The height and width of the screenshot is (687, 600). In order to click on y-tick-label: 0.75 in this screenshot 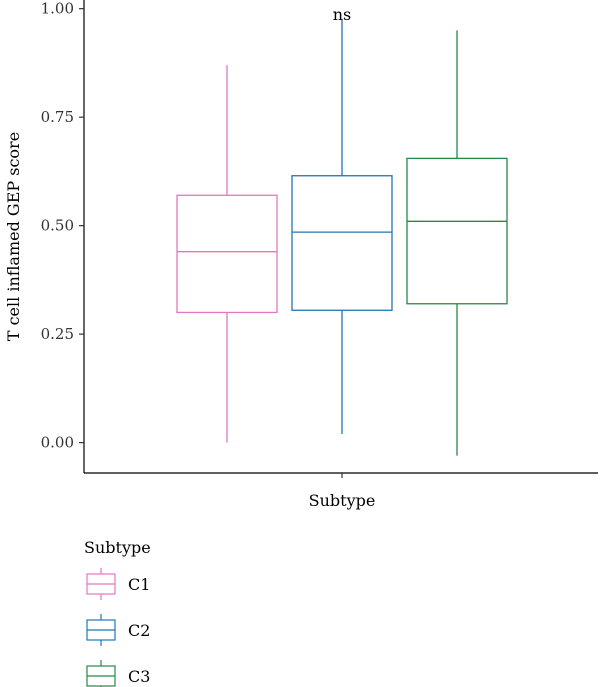, I will do `click(57, 117)`.